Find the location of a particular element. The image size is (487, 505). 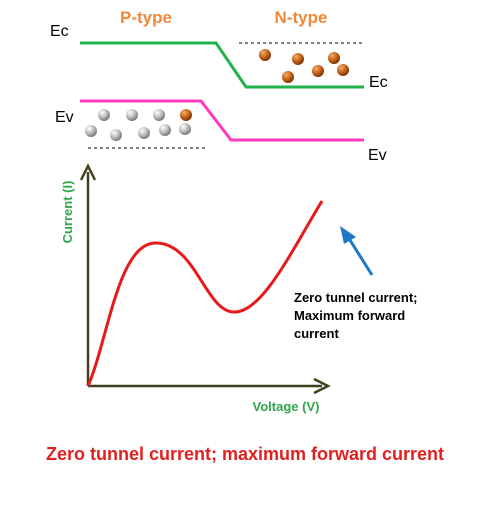

valence-band-line is located at coordinates (222, 120).